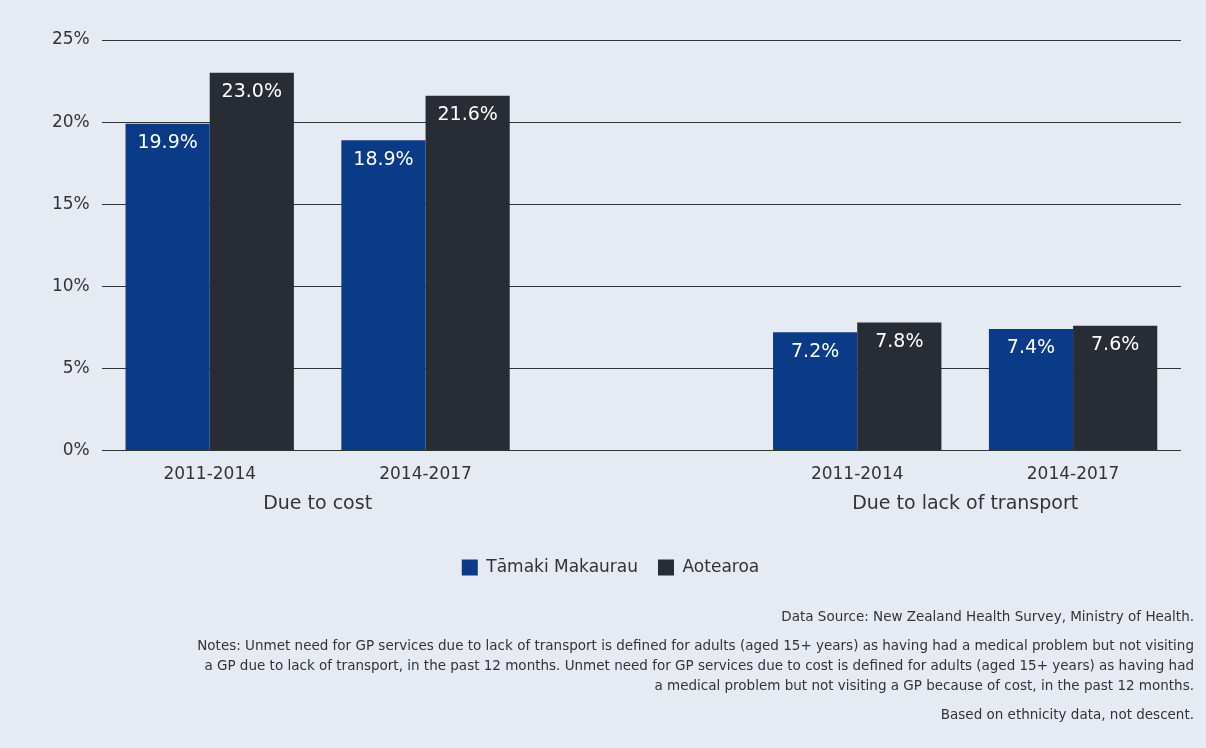 This screenshot has height=748, width=1206. Describe the element at coordinates (1066, 714) in the screenshot. I see `text: Based on ethnicity data, not descent.` at that location.